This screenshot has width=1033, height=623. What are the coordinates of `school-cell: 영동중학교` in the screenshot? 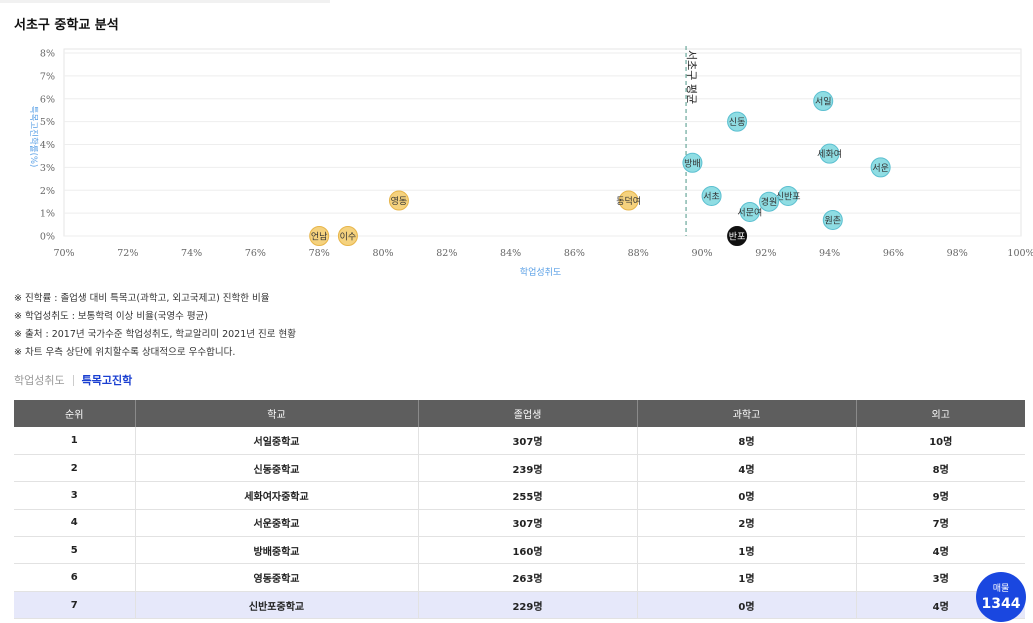 It's located at (277, 577).